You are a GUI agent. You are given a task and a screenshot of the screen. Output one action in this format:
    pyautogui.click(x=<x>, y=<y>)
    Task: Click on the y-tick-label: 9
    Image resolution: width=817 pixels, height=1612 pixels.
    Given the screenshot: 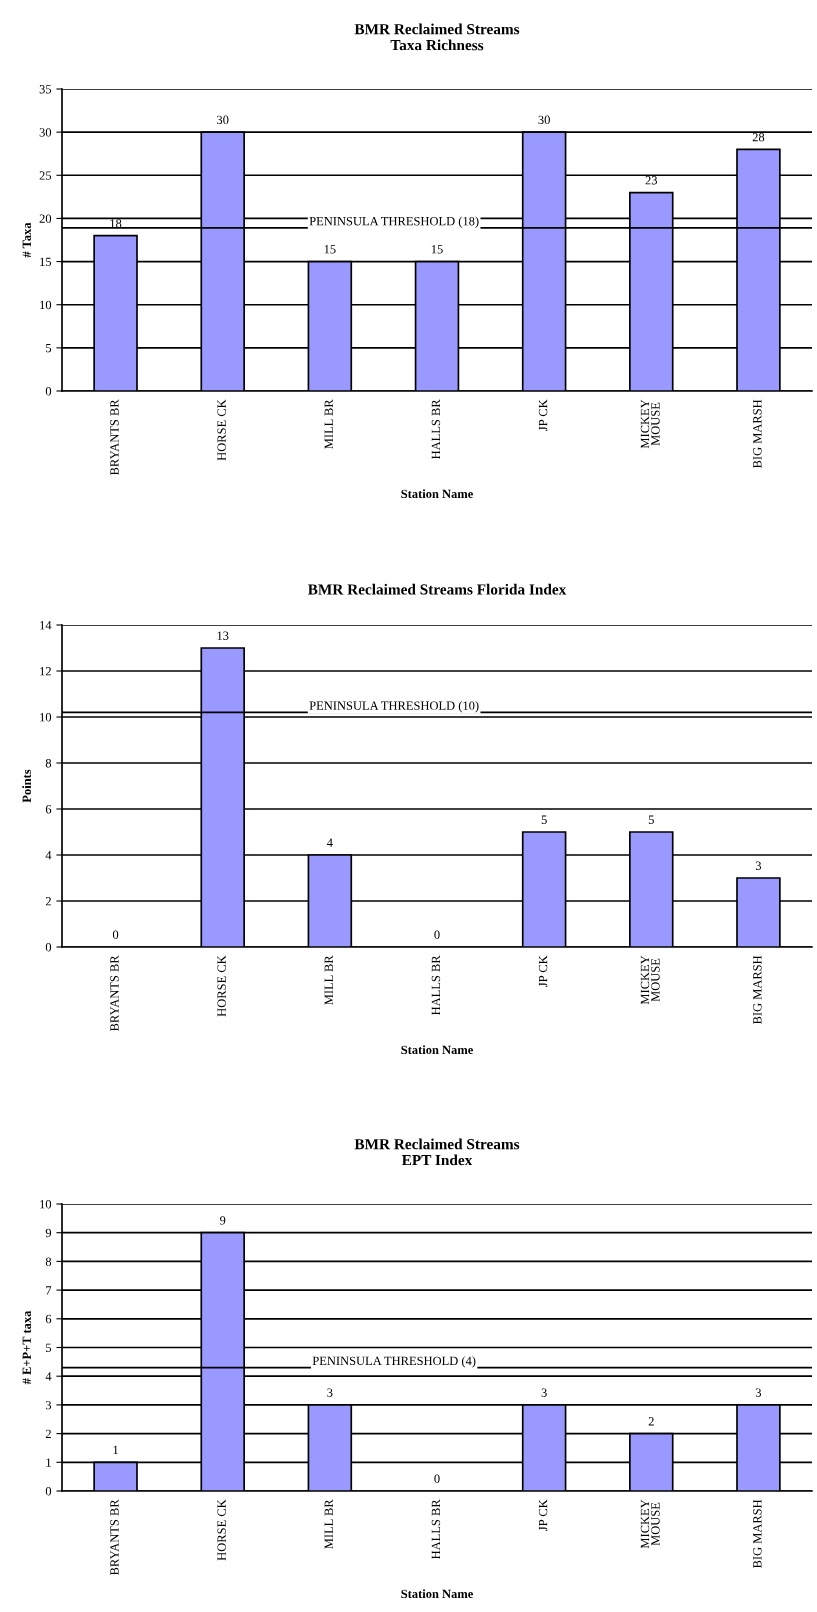 What is the action you would take?
    pyautogui.click(x=48, y=1233)
    